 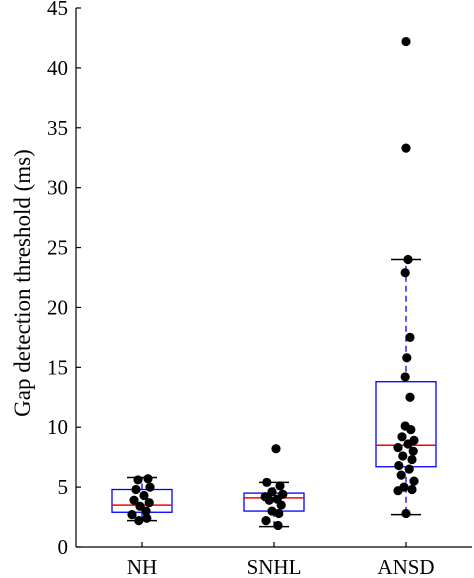 What do you see at coordinates (57, 128) in the screenshot?
I see `y-tick-label: 35` at bounding box center [57, 128].